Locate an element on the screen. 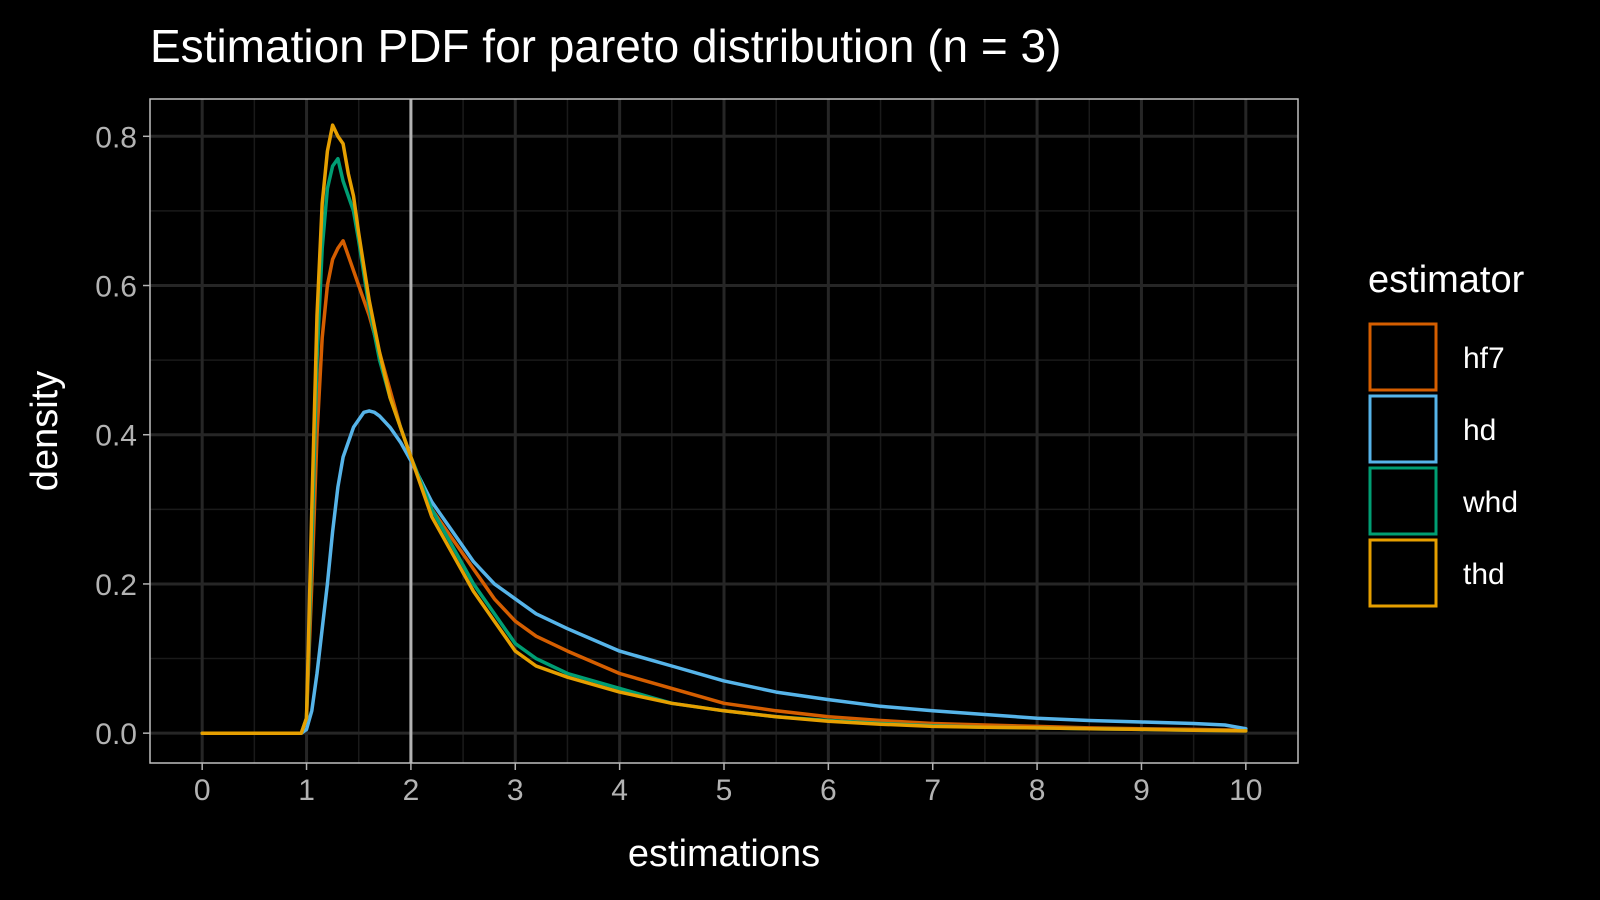 Image resolution: width=1600 pixels, height=900 pixels. x-axis: 0 1 2 3 4 5 6 7 8 9 10 is located at coordinates (728, 785).